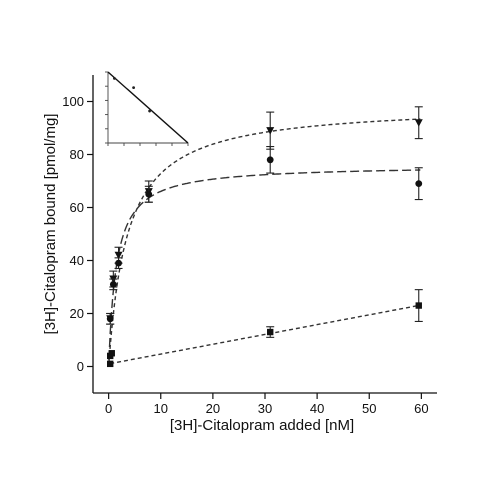  What do you see at coordinates (108, 408) in the screenshot?
I see `x-tick-label: 0` at bounding box center [108, 408].